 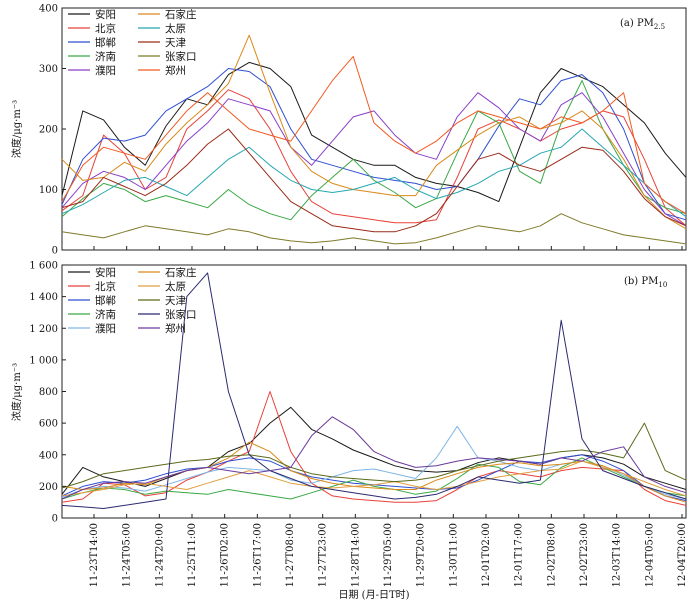 What do you see at coordinates (290, 555) in the screenshot?
I see `x-tick-label: 11-27T08:00` at bounding box center [290, 555].